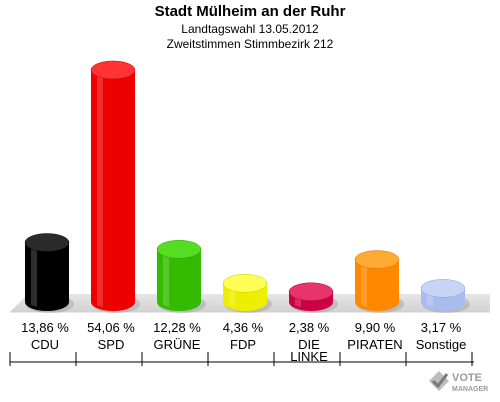 The image size is (500, 402). What do you see at coordinates (441, 327) in the screenshot?
I see `value-label: 3,17 %` at bounding box center [441, 327].